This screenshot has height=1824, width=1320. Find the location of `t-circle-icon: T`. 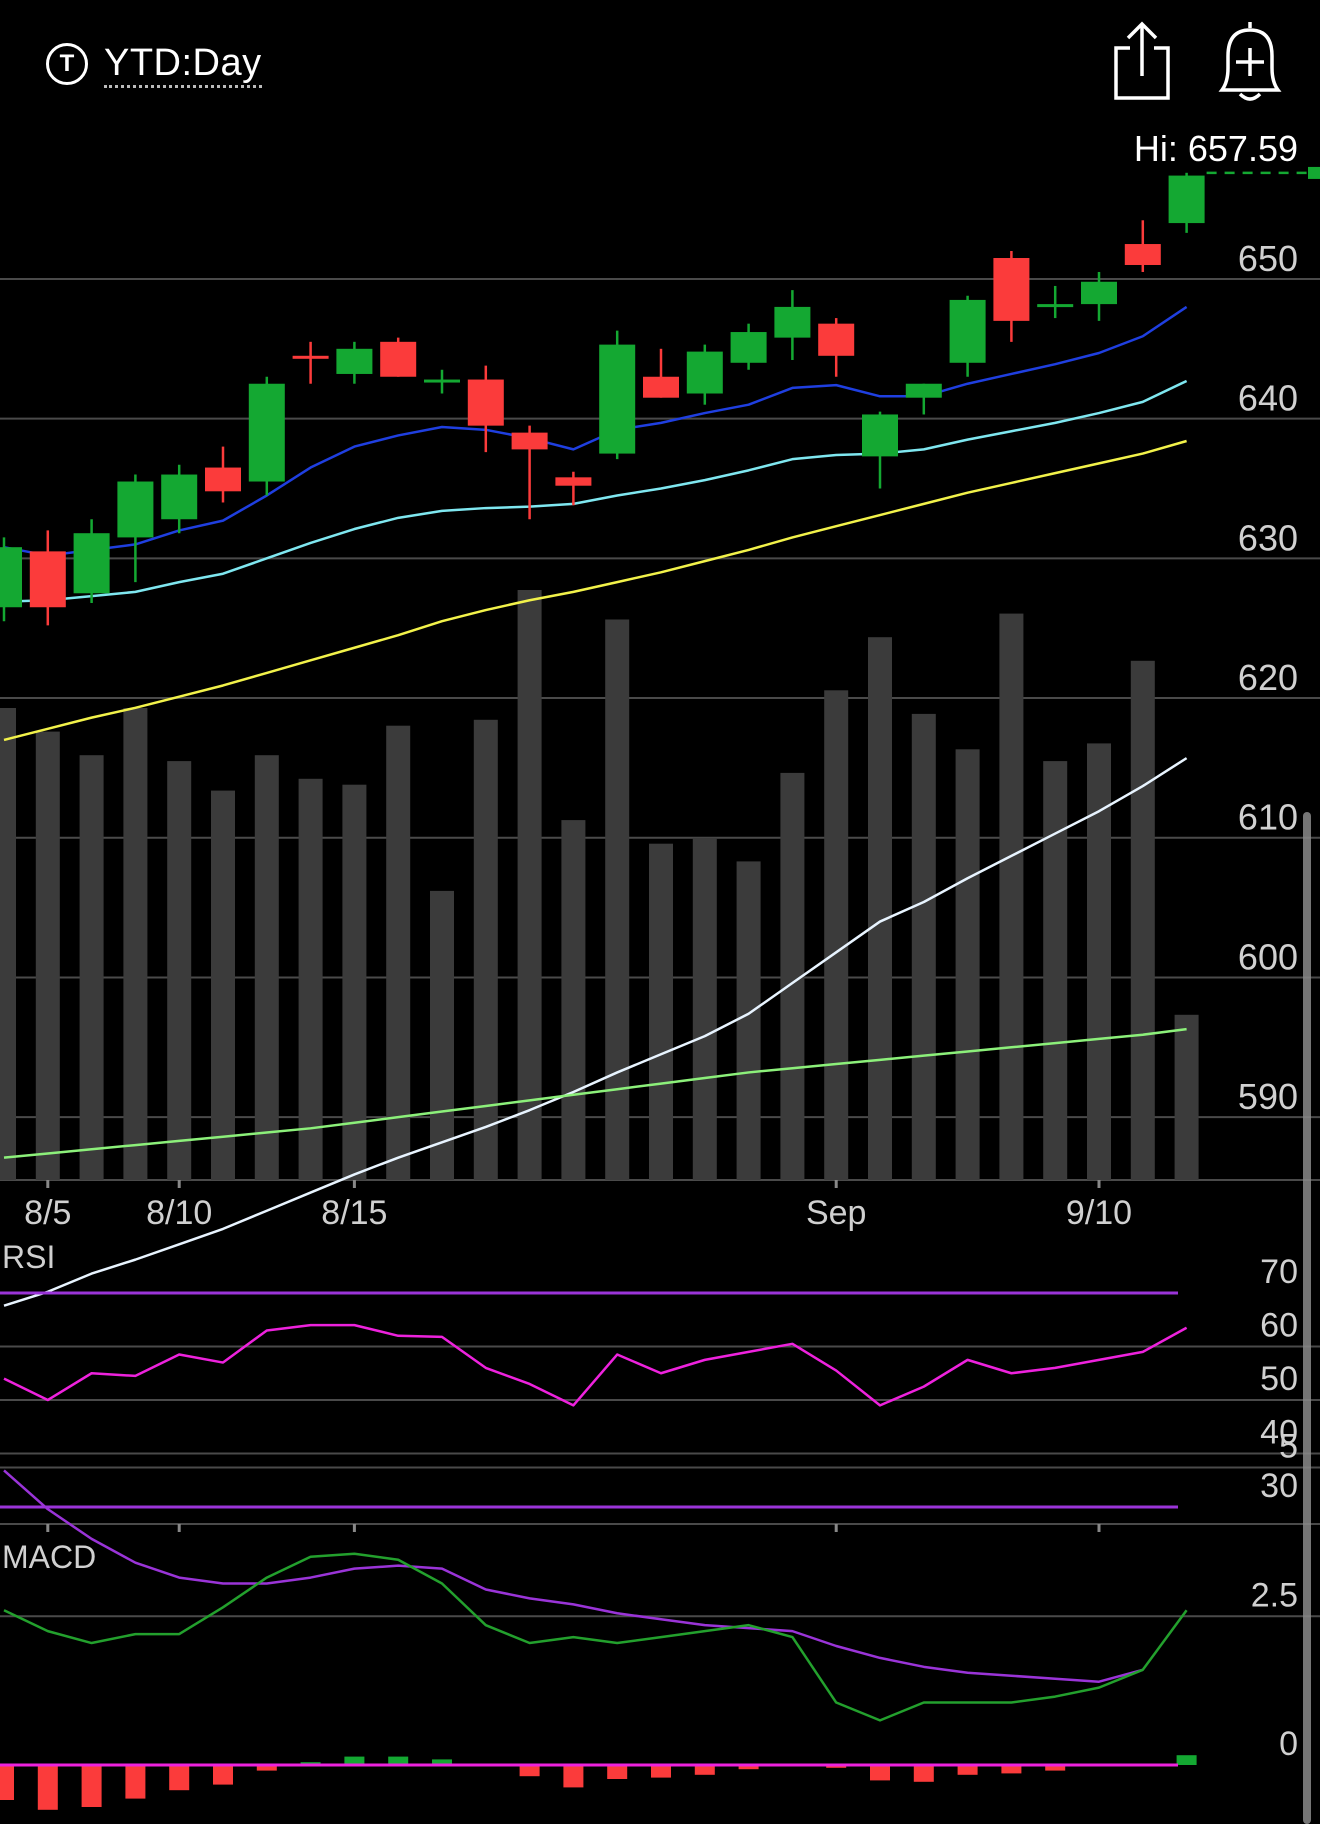

t-circle-icon: T is located at coordinates (67, 64).